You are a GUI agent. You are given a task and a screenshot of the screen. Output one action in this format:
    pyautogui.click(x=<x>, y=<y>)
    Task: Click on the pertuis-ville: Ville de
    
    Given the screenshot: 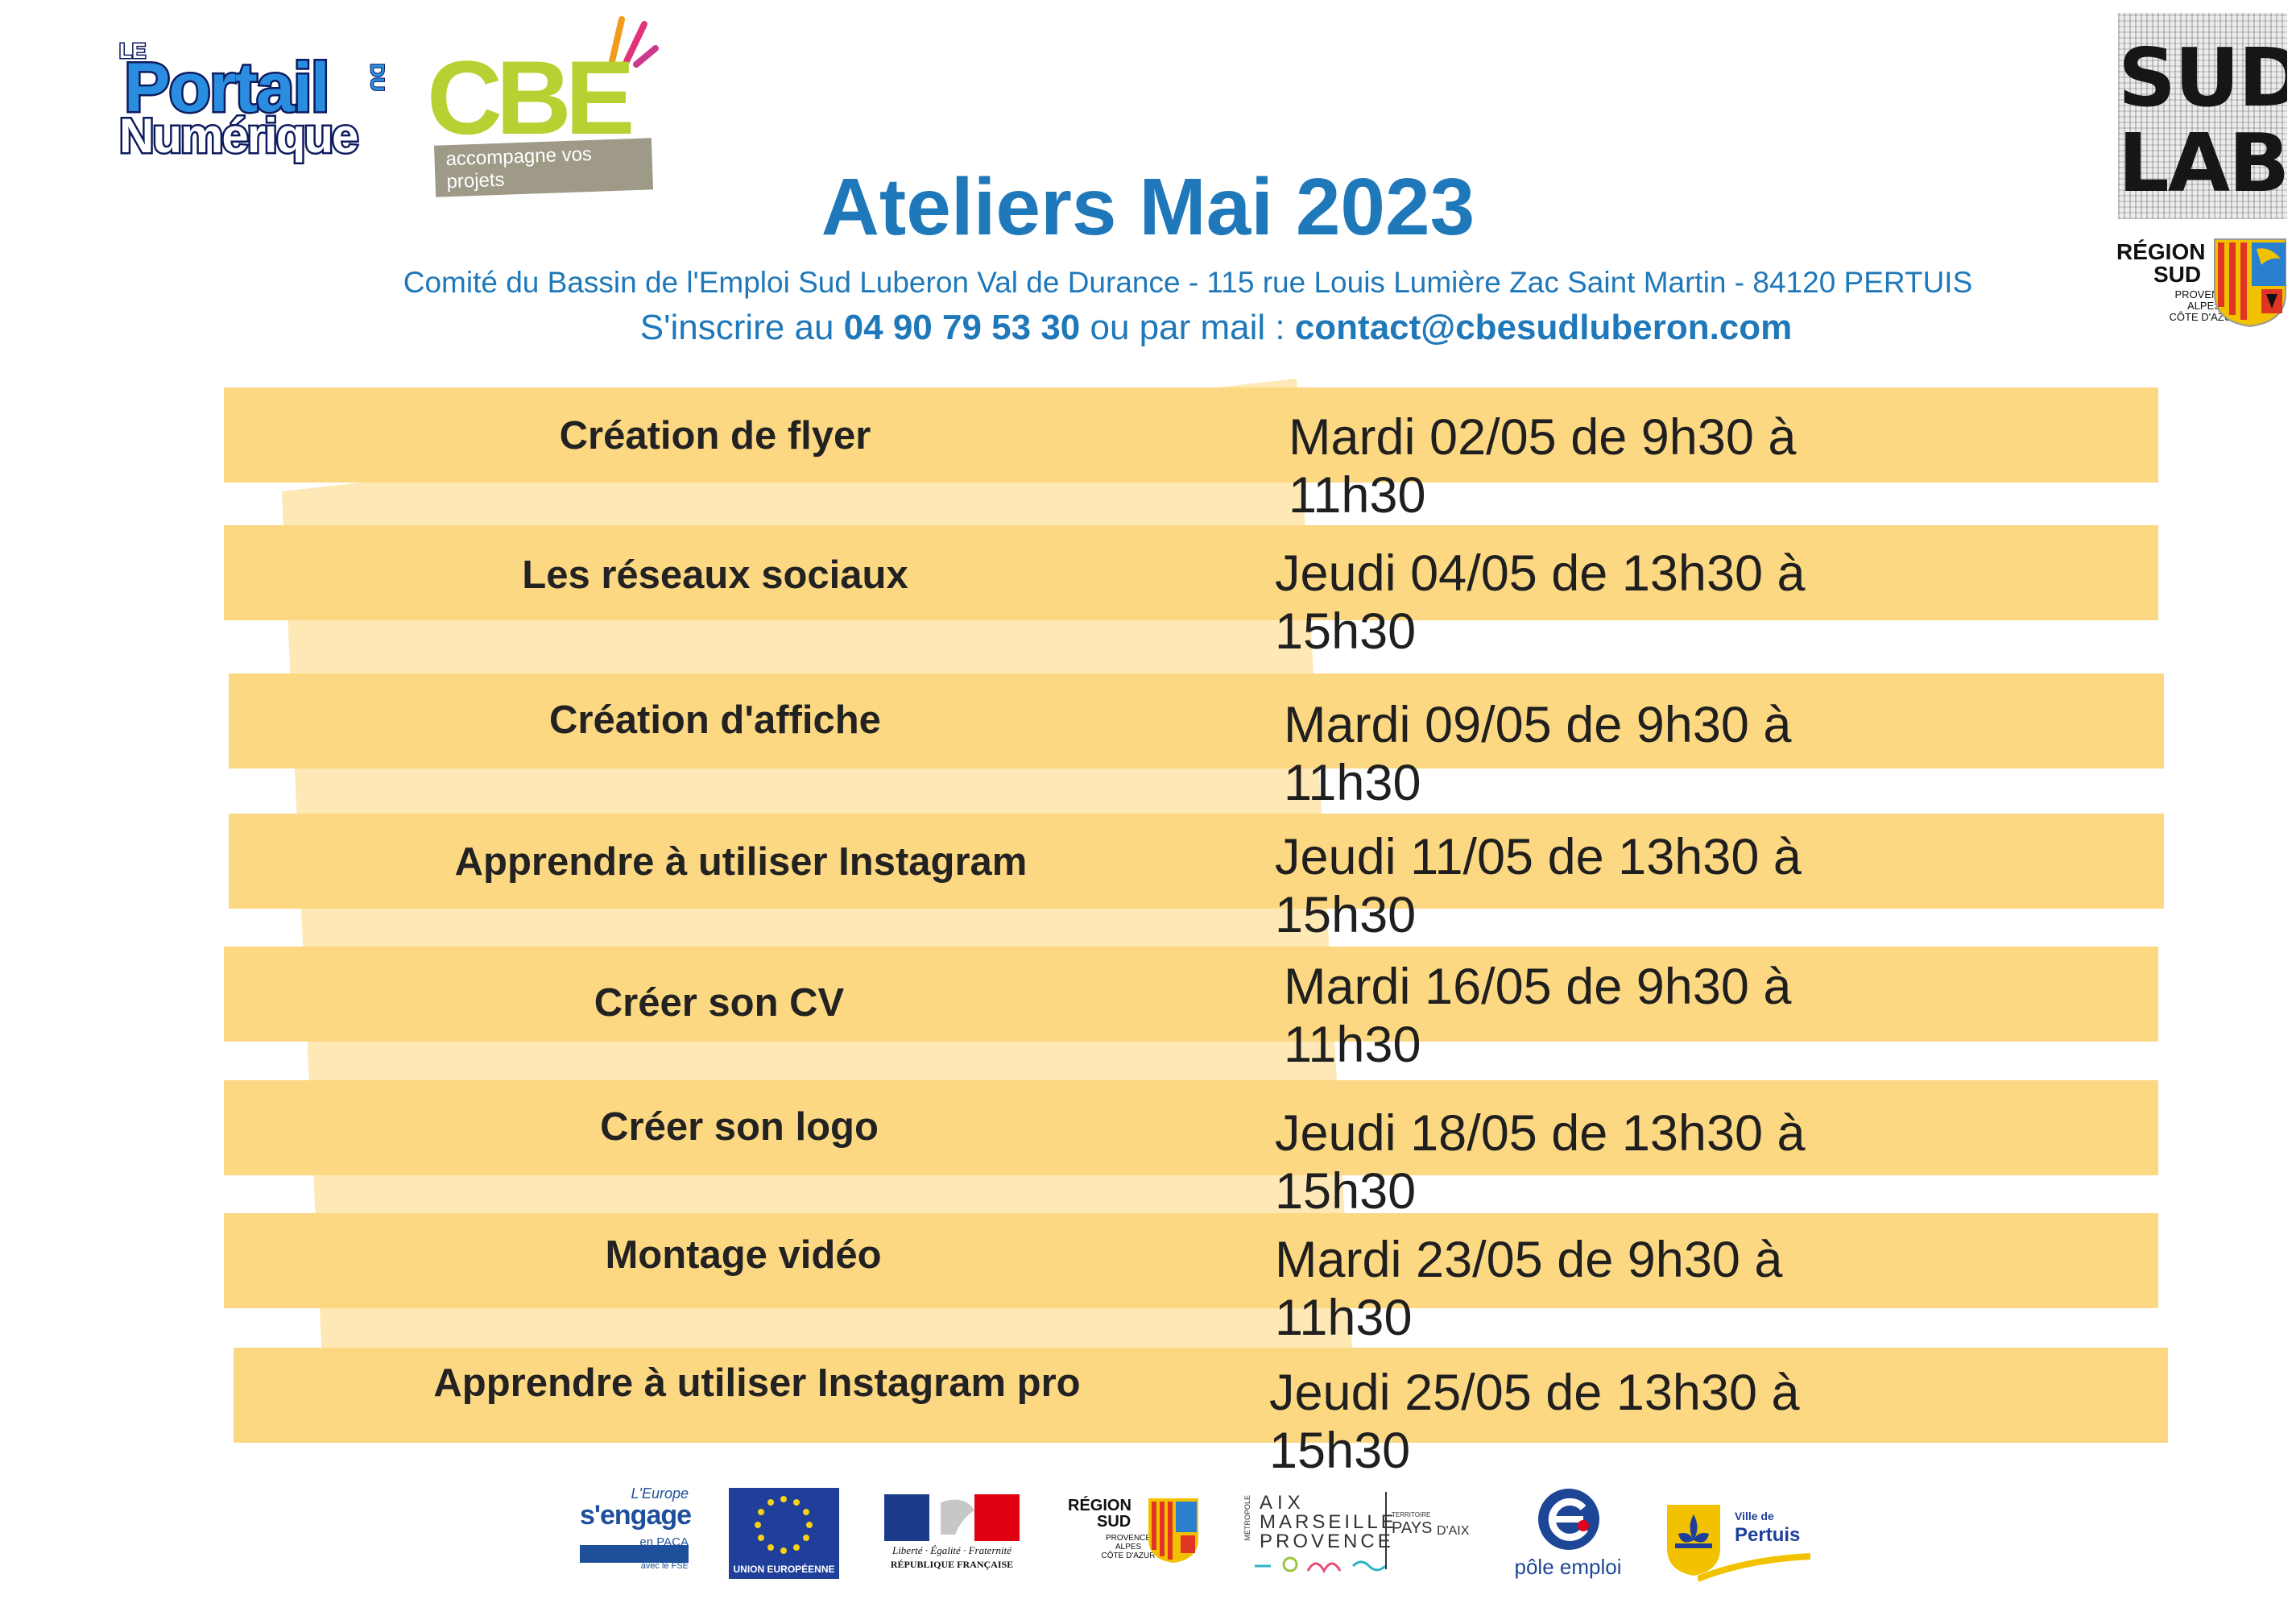 What is the action you would take?
    pyautogui.click(x=1754, y=1516)
    